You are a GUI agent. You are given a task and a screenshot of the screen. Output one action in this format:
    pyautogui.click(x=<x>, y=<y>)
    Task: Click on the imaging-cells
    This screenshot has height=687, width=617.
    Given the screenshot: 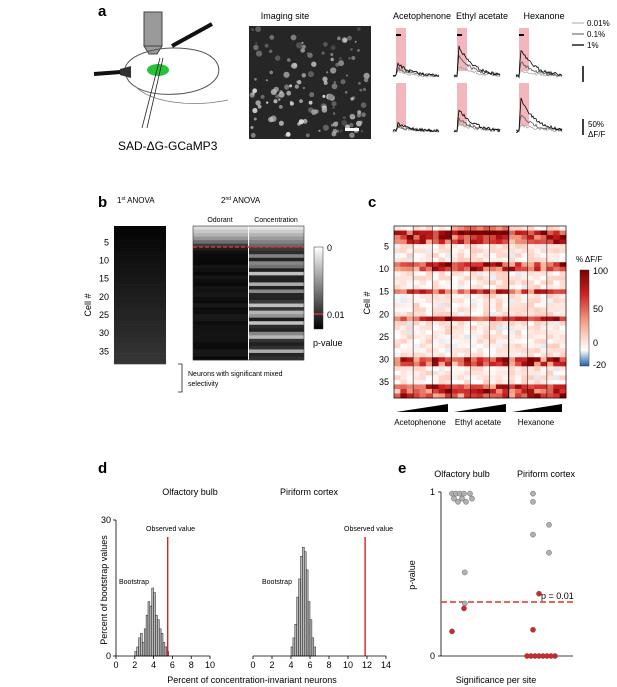 What is the action you would take?
    pyautogui.click(x=309, y=82)
    